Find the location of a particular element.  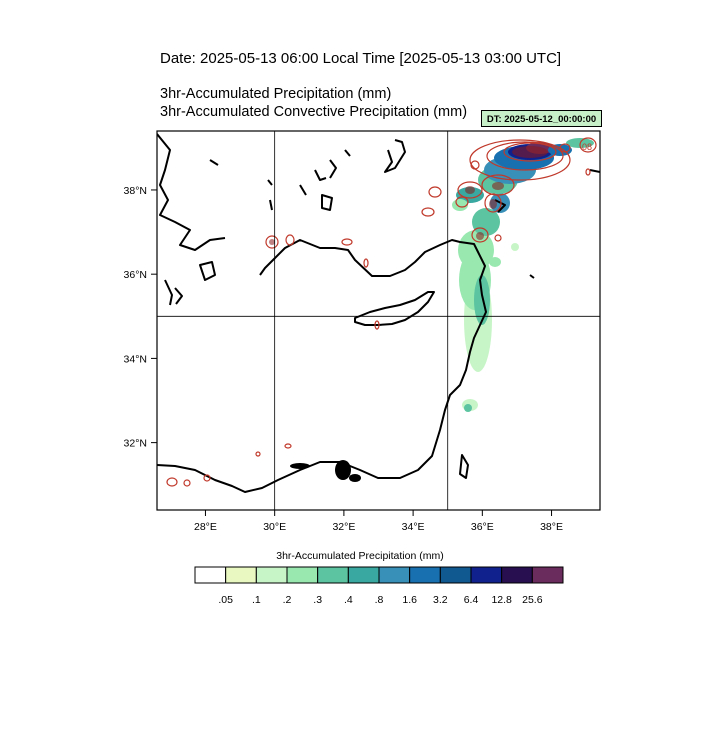

lat-tick-label-2: 36°N is located at coordinates (135, 275).